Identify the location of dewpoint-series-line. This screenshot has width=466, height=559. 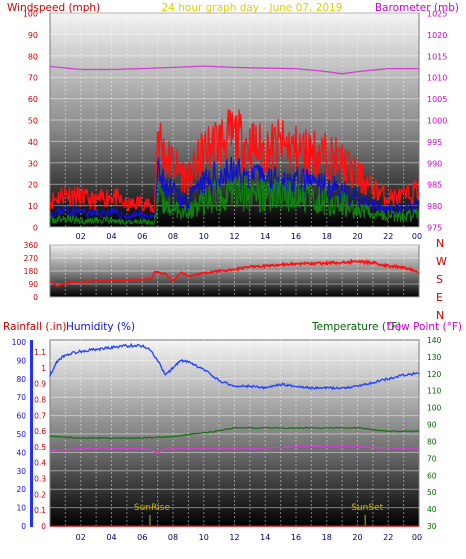
(234, 449).